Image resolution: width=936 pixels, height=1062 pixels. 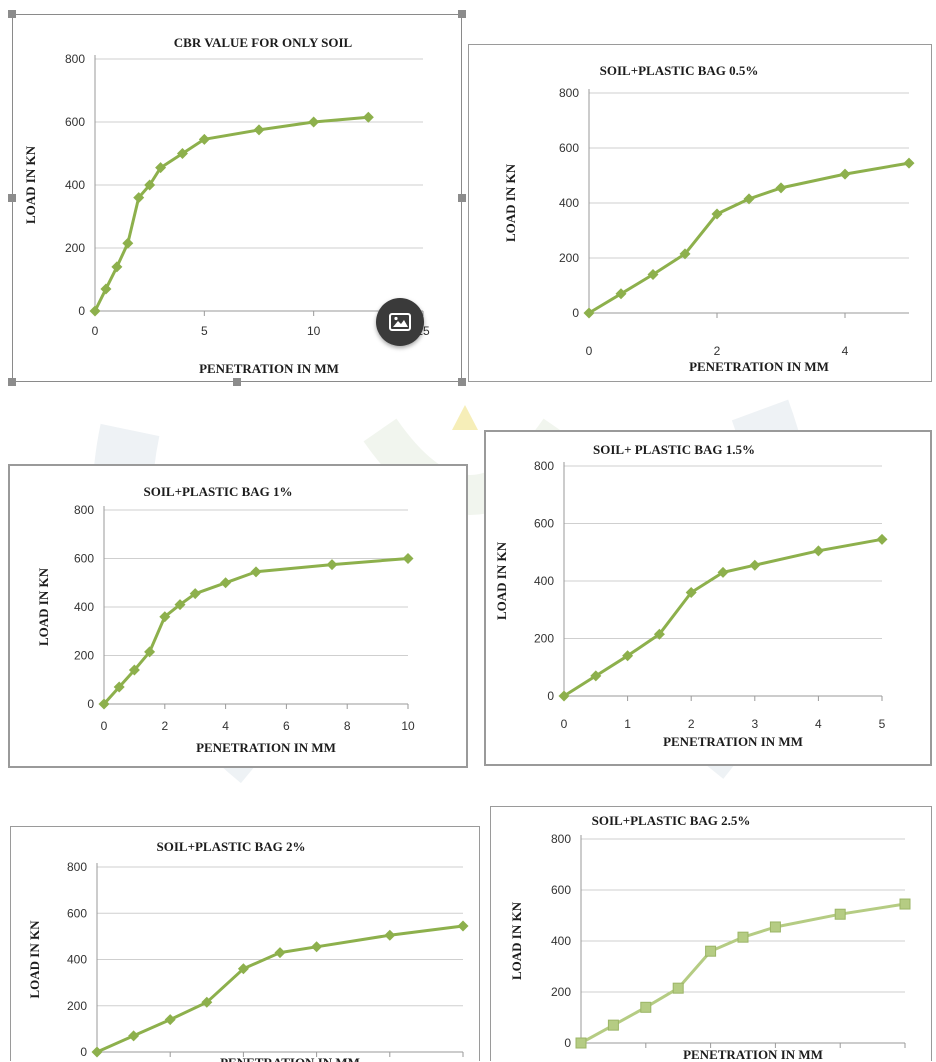 I want to click on chart-title: SOIL+PLASTIC BAG 1%, so click(x=218, y=491).